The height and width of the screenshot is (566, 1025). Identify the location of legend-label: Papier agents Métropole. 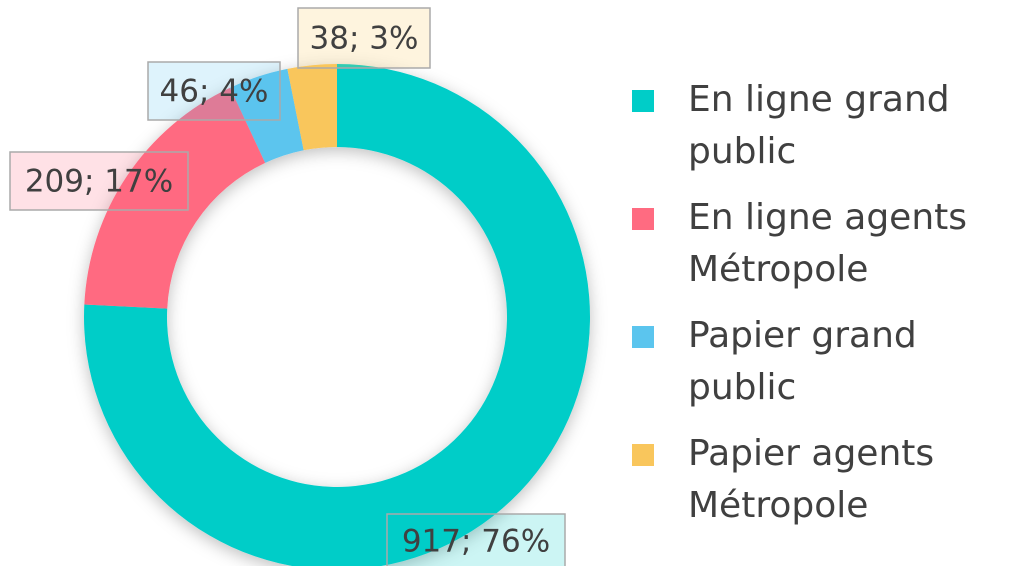
(811, 479).